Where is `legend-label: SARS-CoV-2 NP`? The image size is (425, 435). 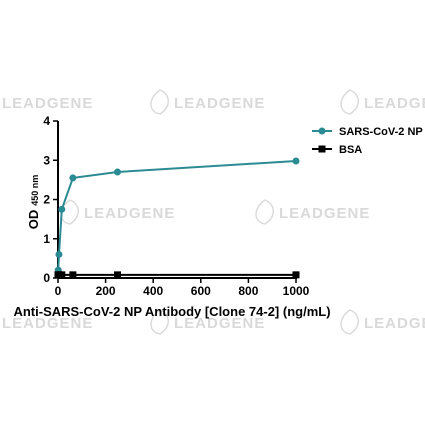 legend-label: SARS-CoV-2 NP is located at coordinates (381, 132).